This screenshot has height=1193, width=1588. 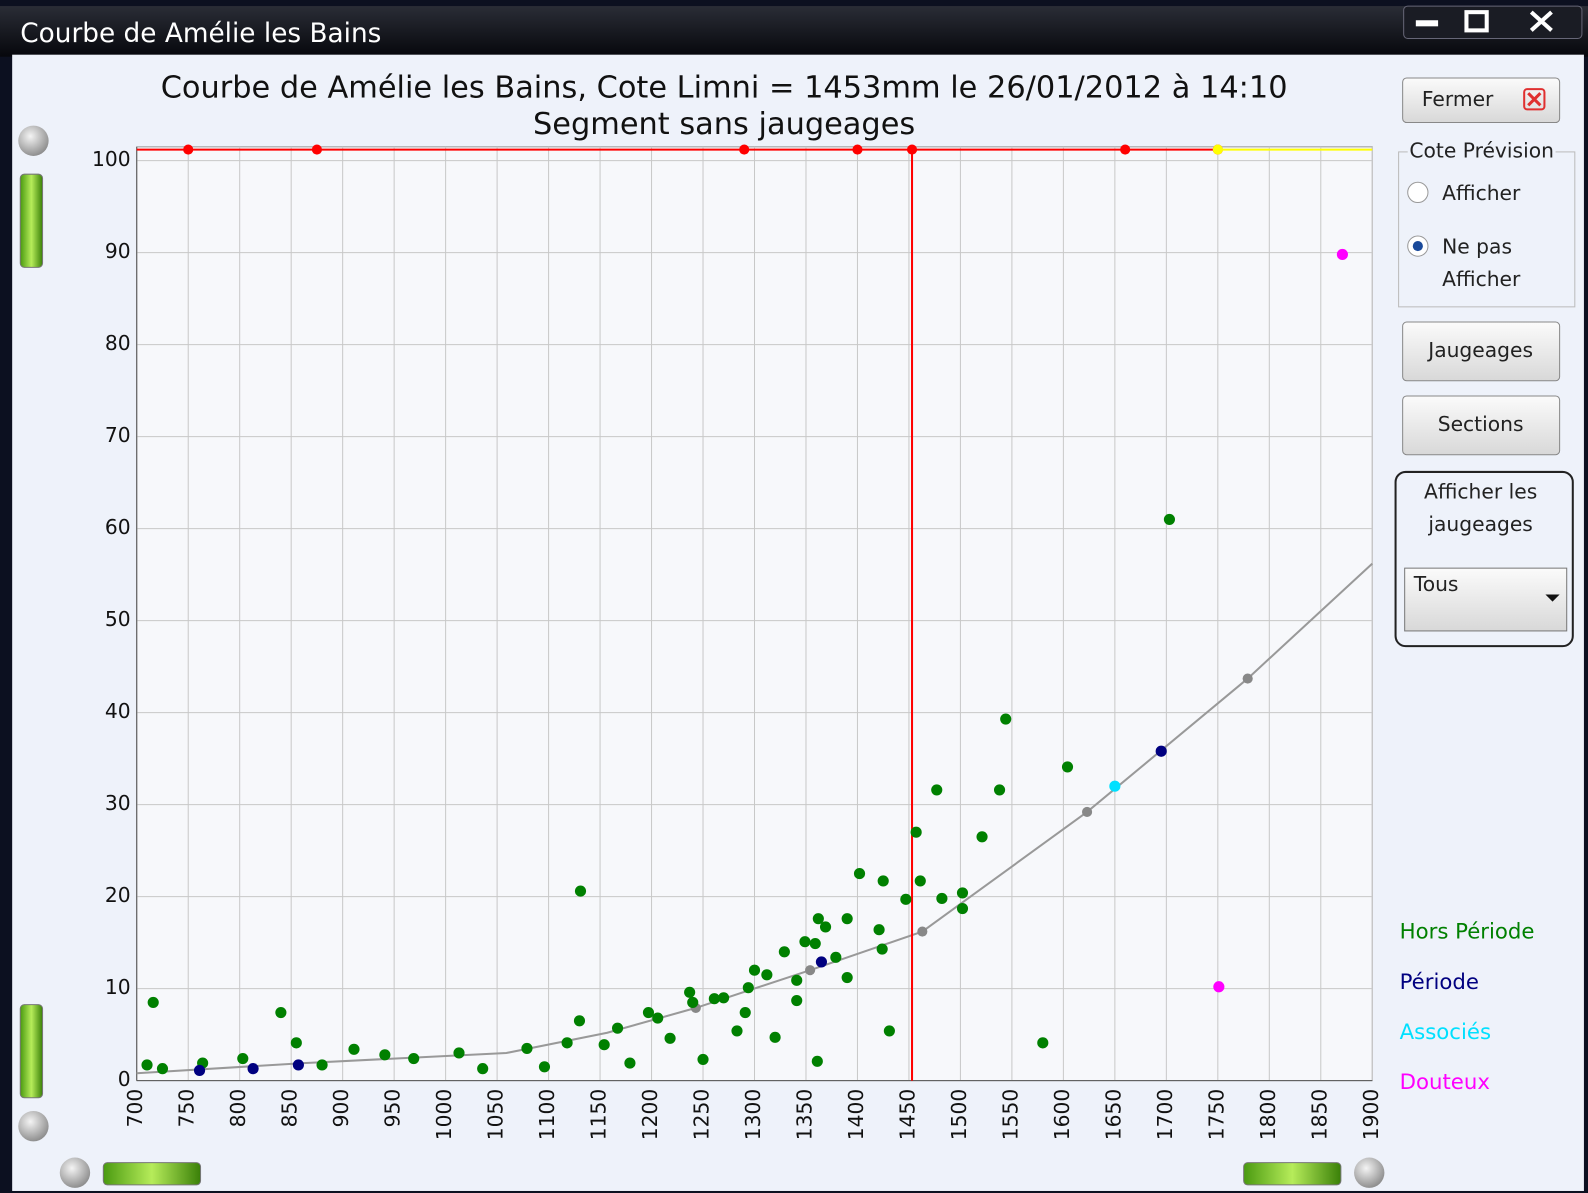 I want to click on gaugings-button, so click(x=1481, y=351).